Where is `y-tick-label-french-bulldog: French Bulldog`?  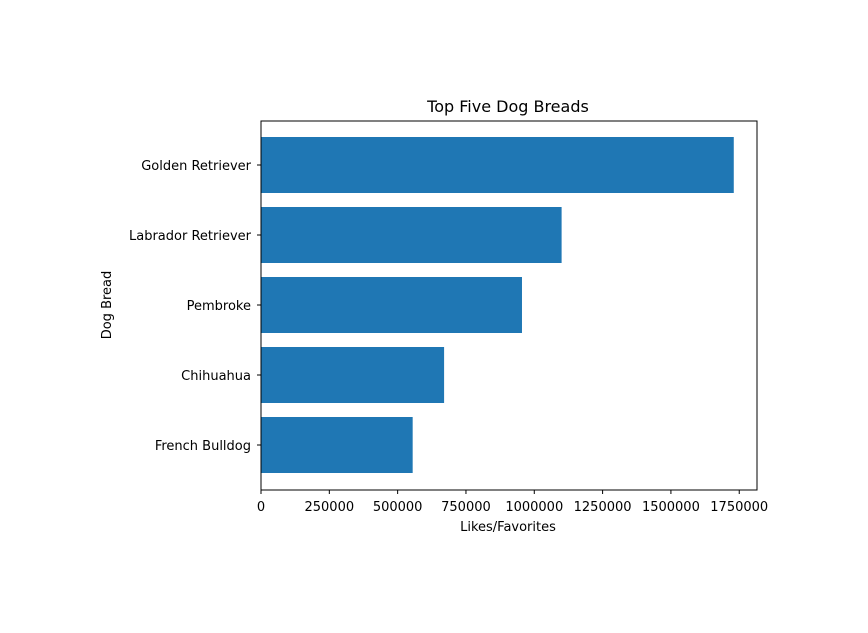
y-tick-label-french-bulldog: French Bulldog is located at coordinates (203, 446).